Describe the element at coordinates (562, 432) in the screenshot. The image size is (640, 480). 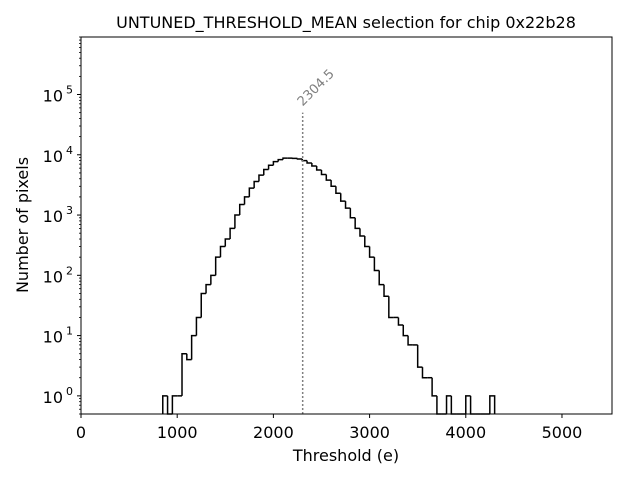
I see `x-tick-label: 5000` at that location.